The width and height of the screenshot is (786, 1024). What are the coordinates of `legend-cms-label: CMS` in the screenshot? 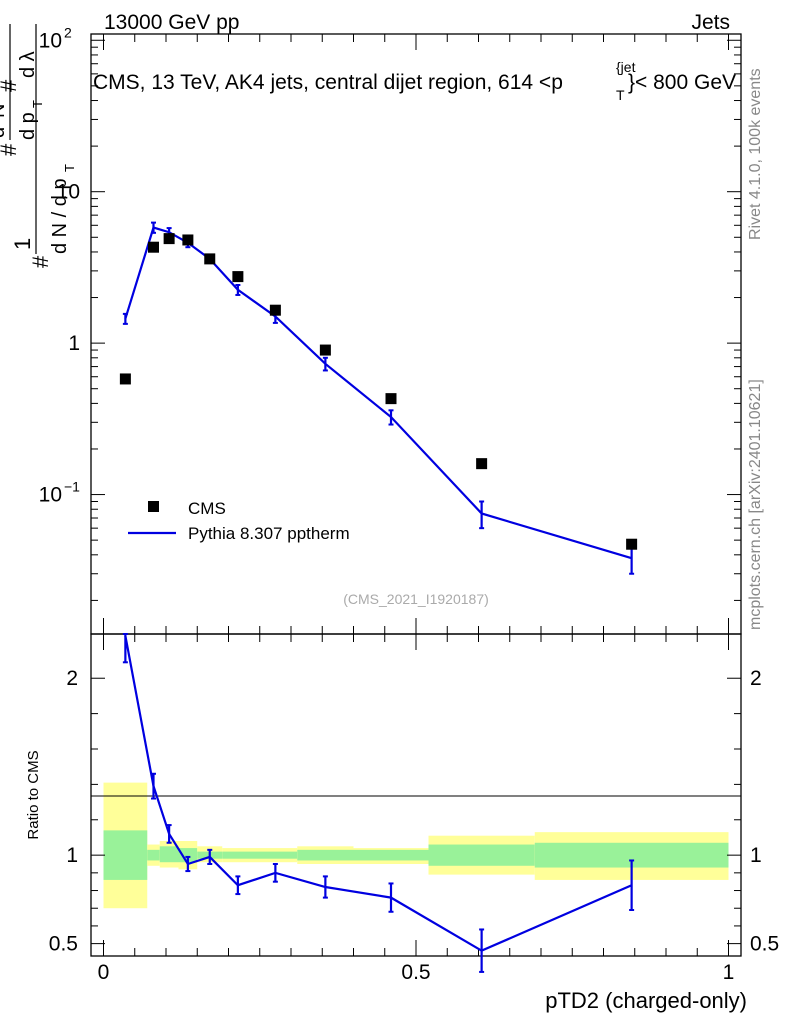 It's located at (207, 508).